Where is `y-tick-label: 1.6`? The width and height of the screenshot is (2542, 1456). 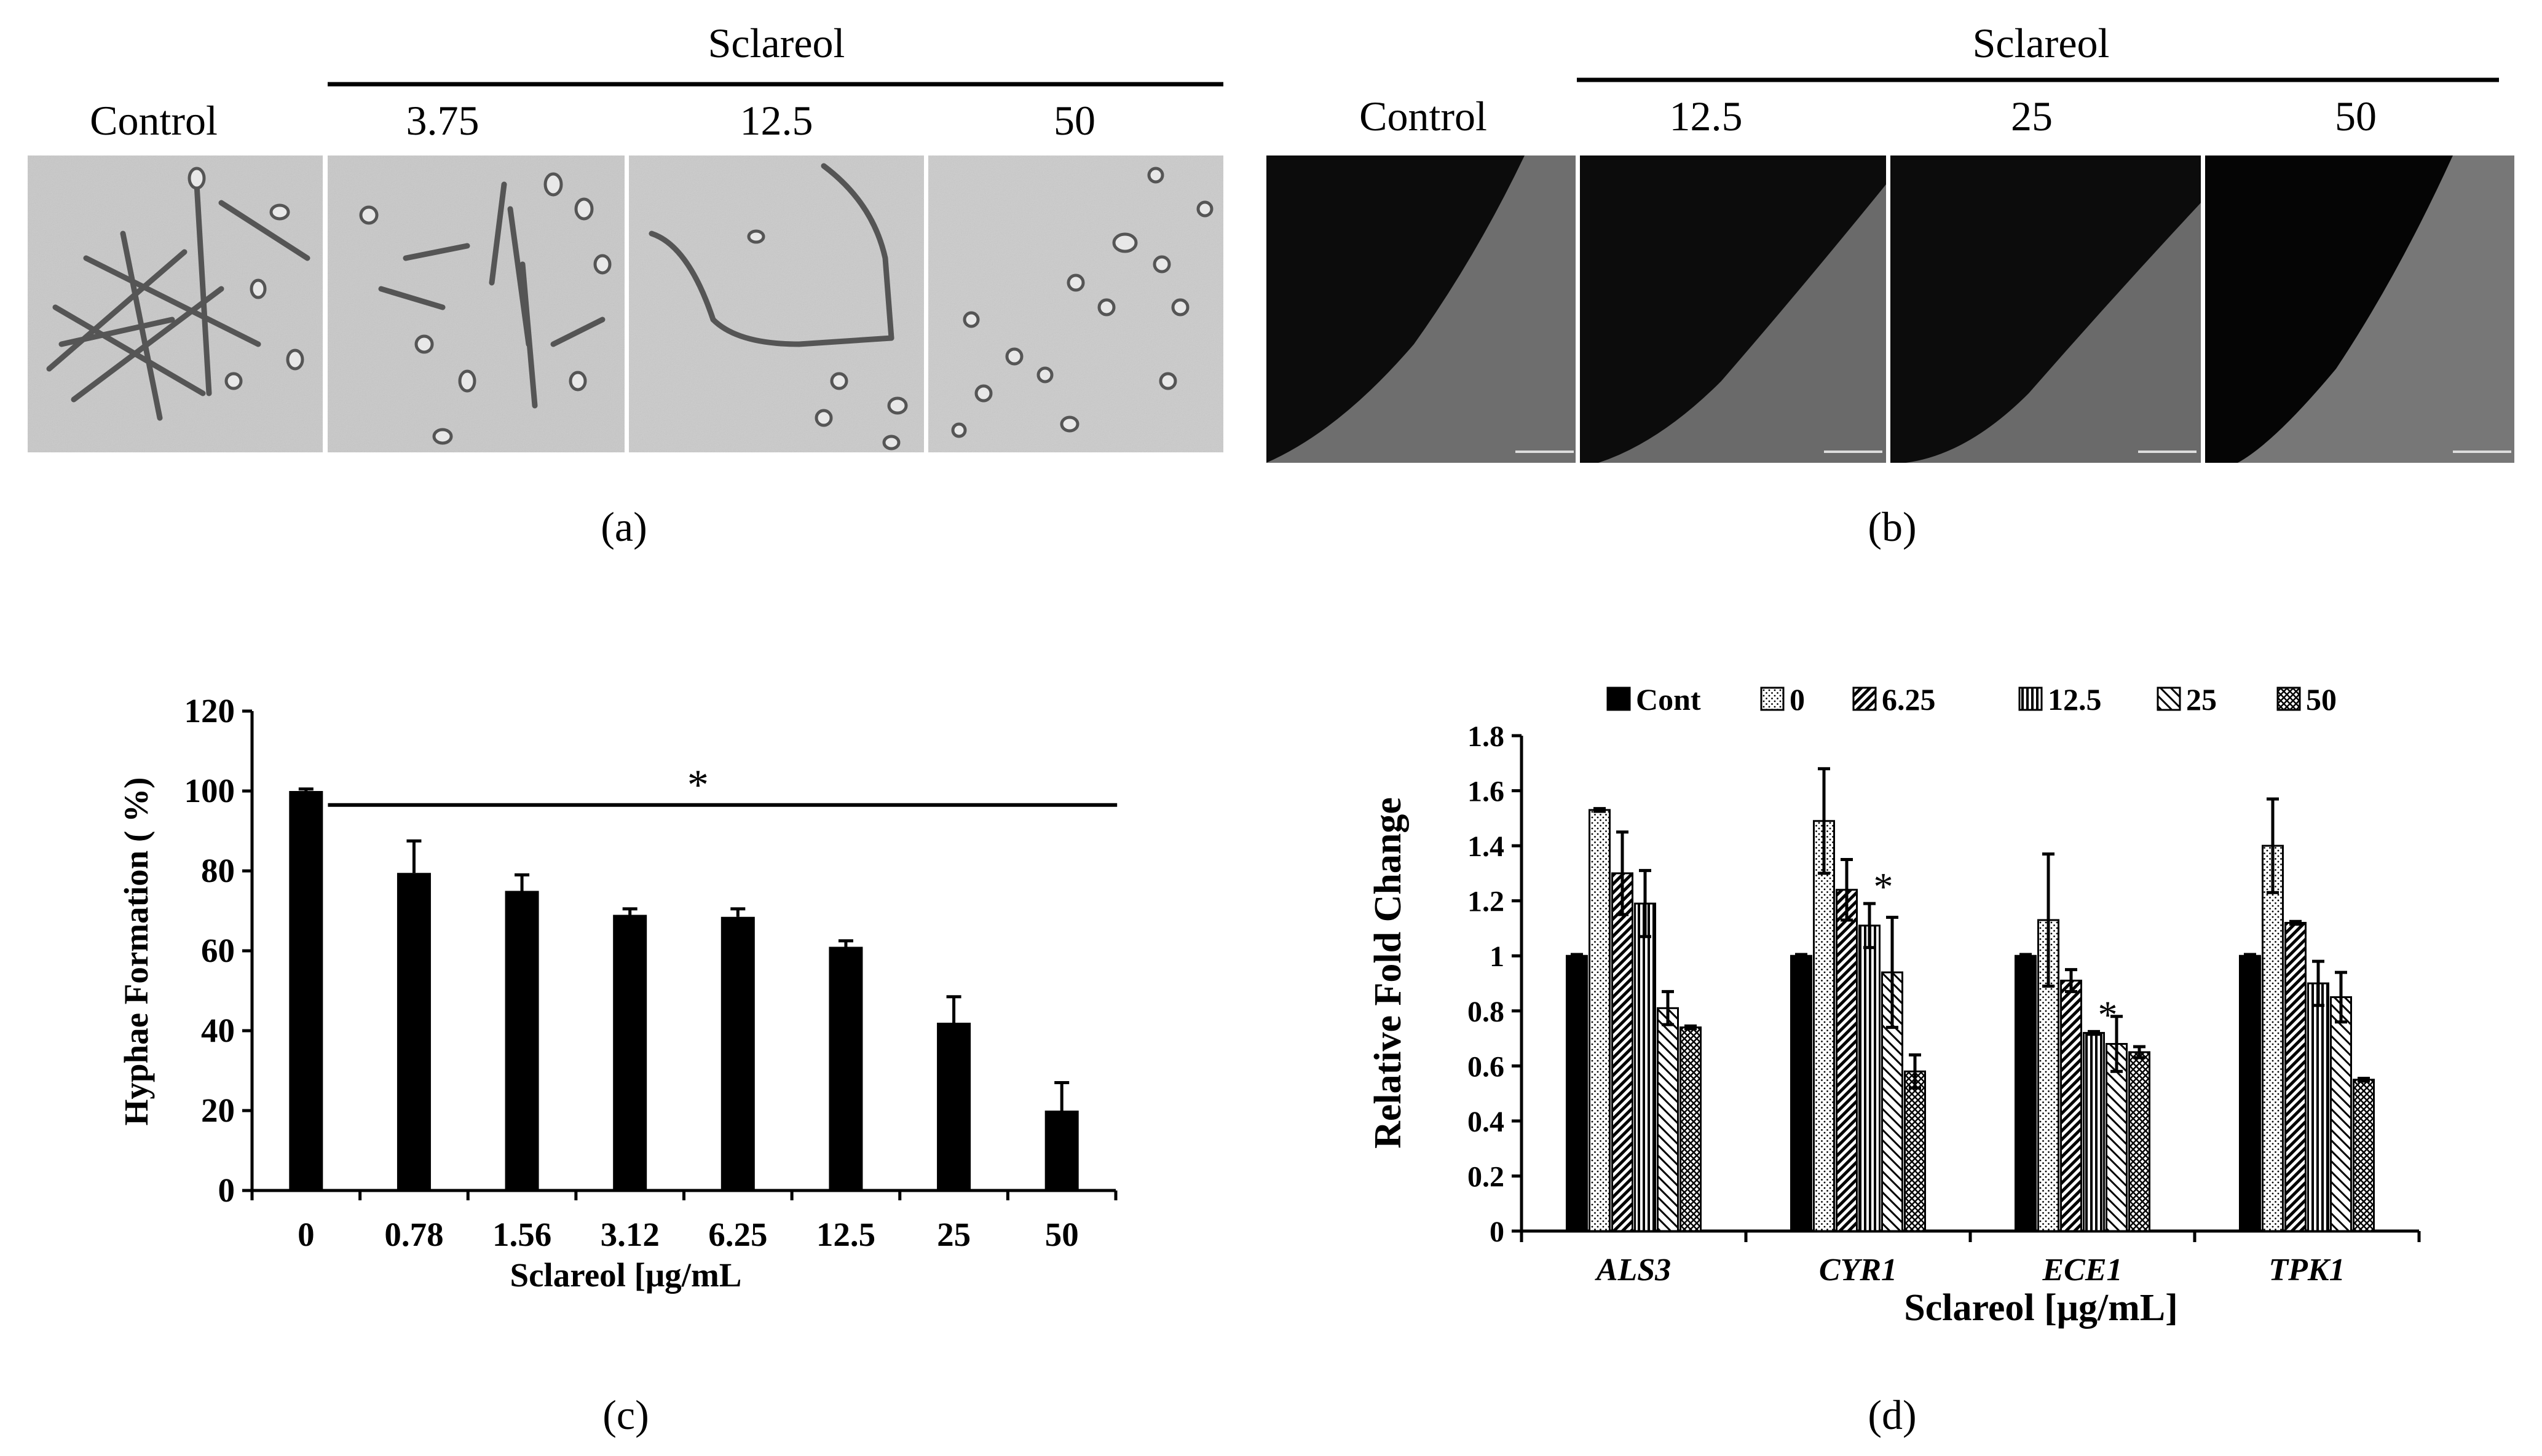
y-tick-label: 1.6 is located at coordinates (1485, 792).